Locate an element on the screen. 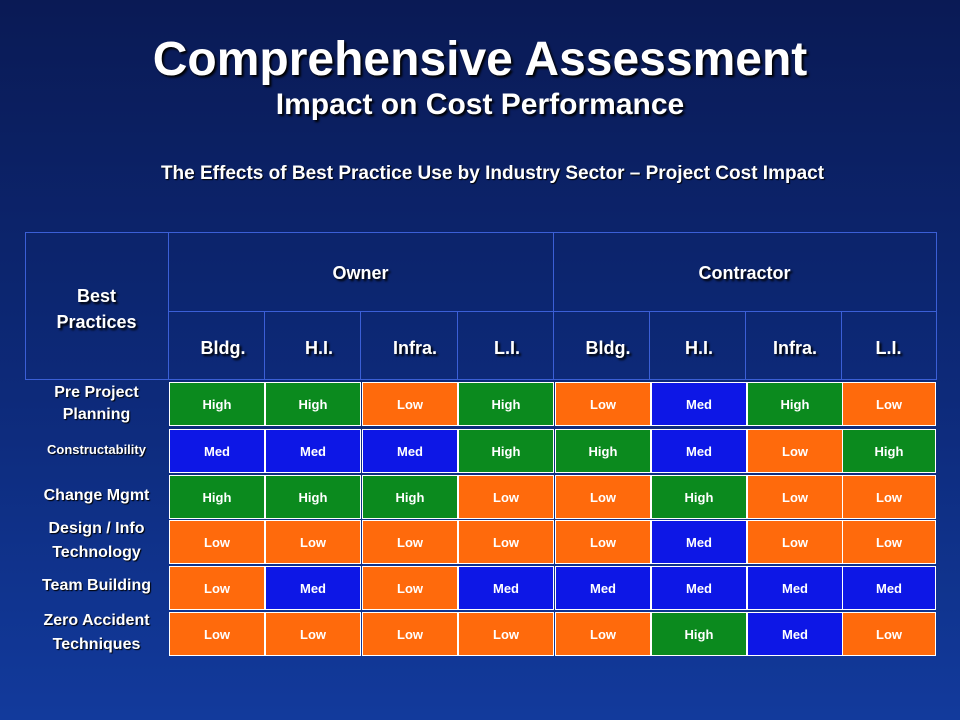 Image resolution: width=960 pixels, height=720 pixels. row-label-line1: Change Mgmt is located at coordinates (96, 495).